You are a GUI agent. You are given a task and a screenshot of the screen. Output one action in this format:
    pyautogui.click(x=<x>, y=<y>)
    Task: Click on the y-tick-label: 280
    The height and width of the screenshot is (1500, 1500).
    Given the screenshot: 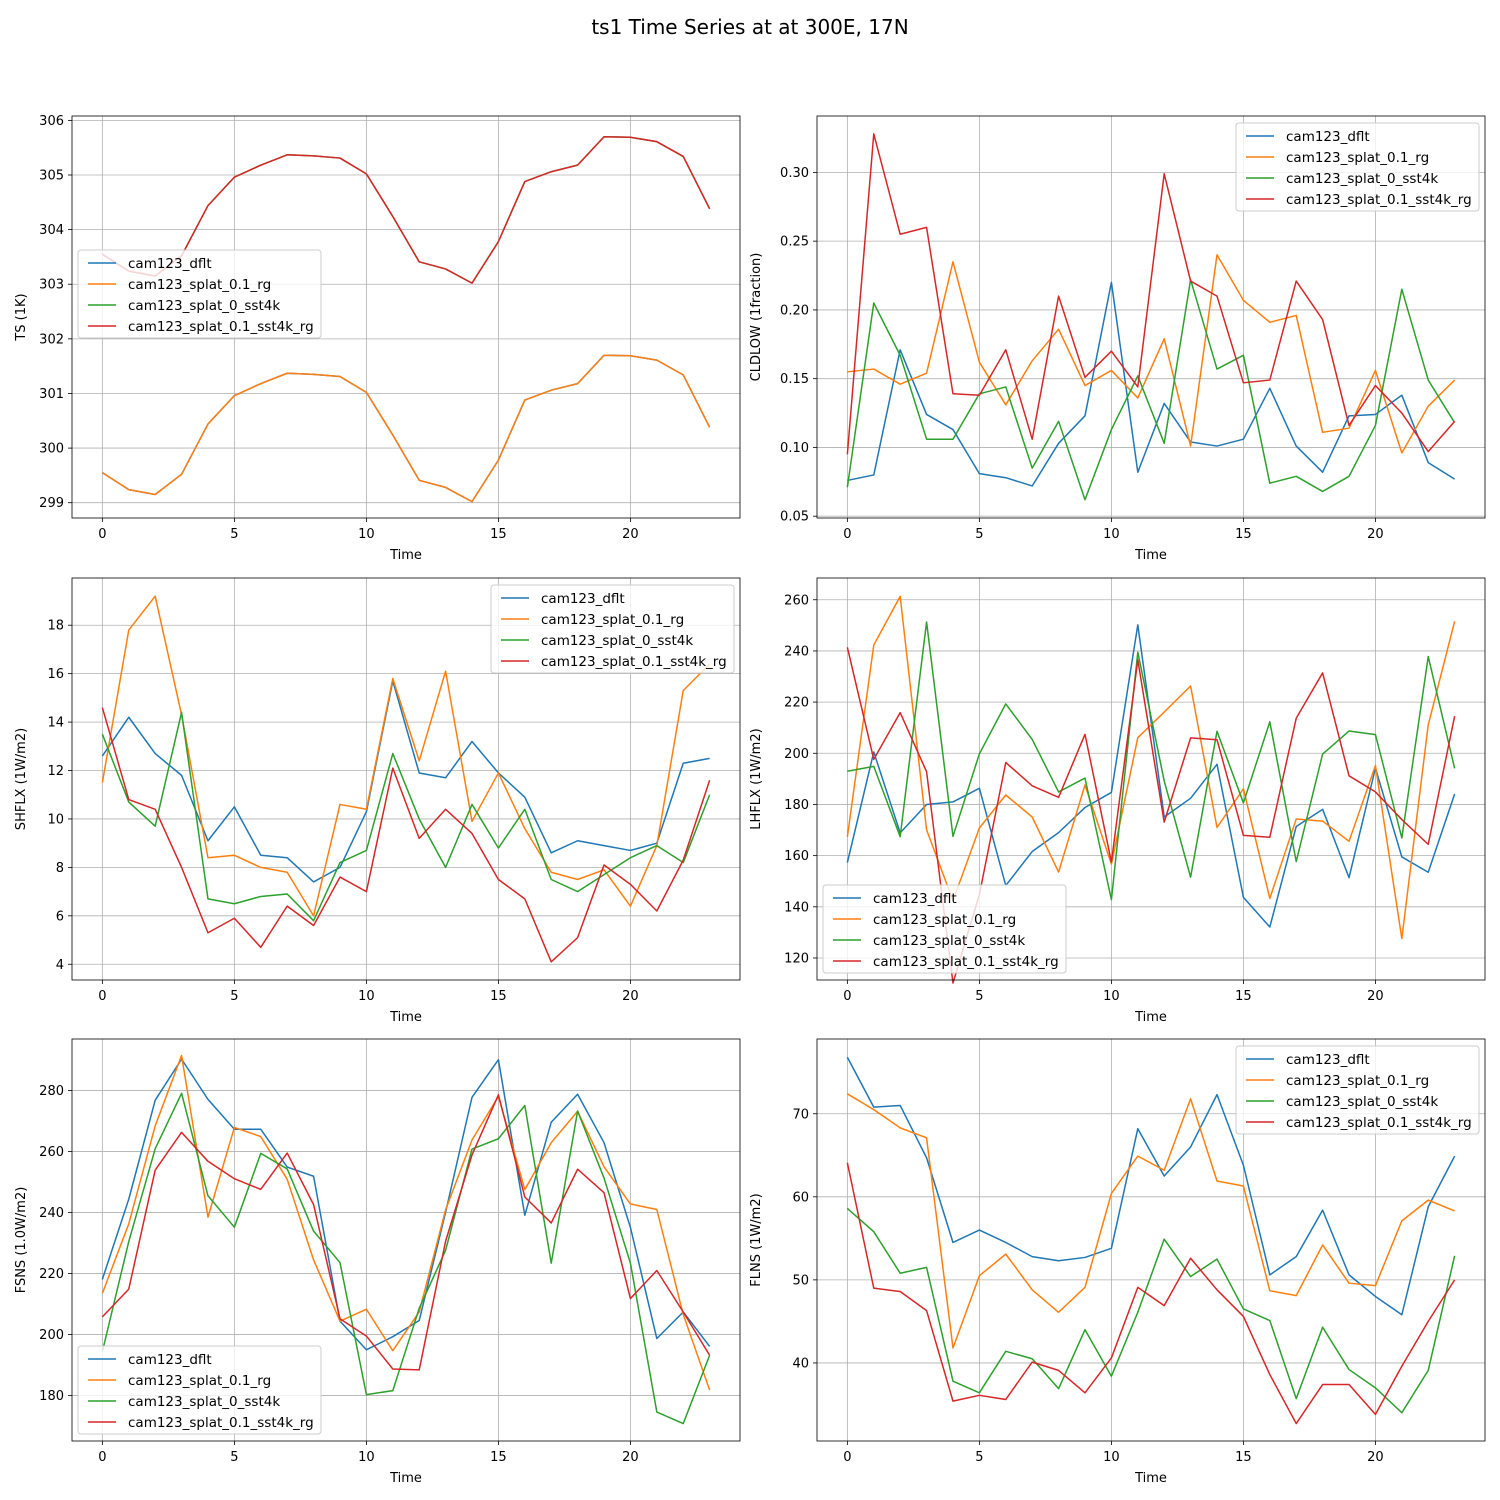 What is the action you would take?
    pyautogui.click(x=51, y=1091)
    